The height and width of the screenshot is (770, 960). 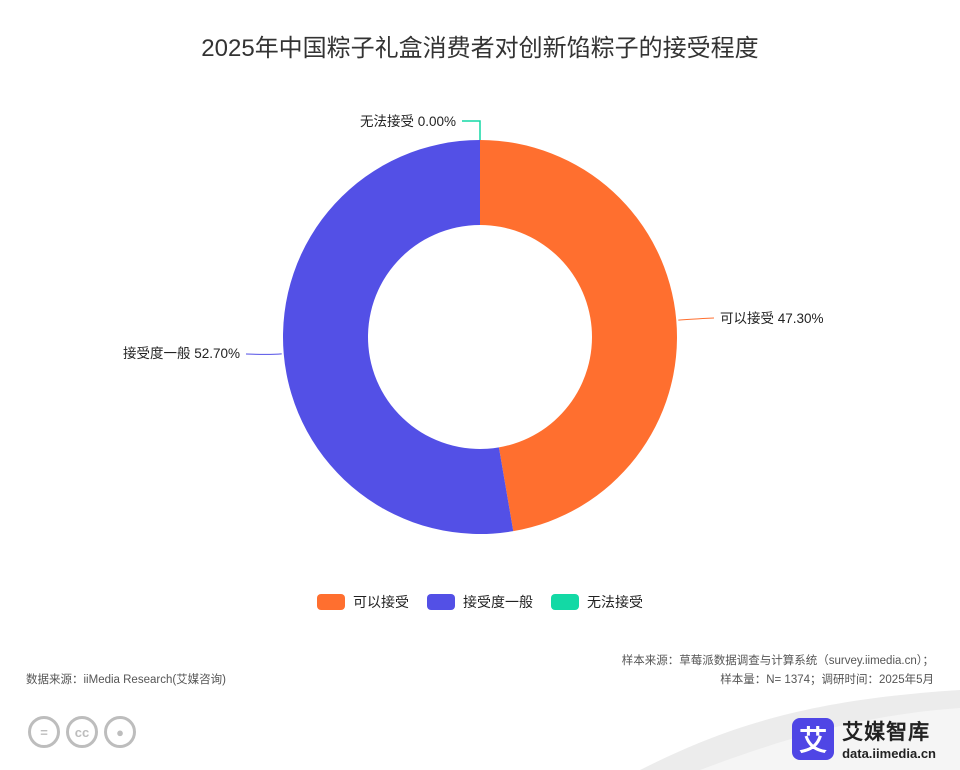 I want to click on sample-source: 样本来源：草莓派数据调查与计算系统（survey.iimedia.cn）；, so click(x=777, y=661).